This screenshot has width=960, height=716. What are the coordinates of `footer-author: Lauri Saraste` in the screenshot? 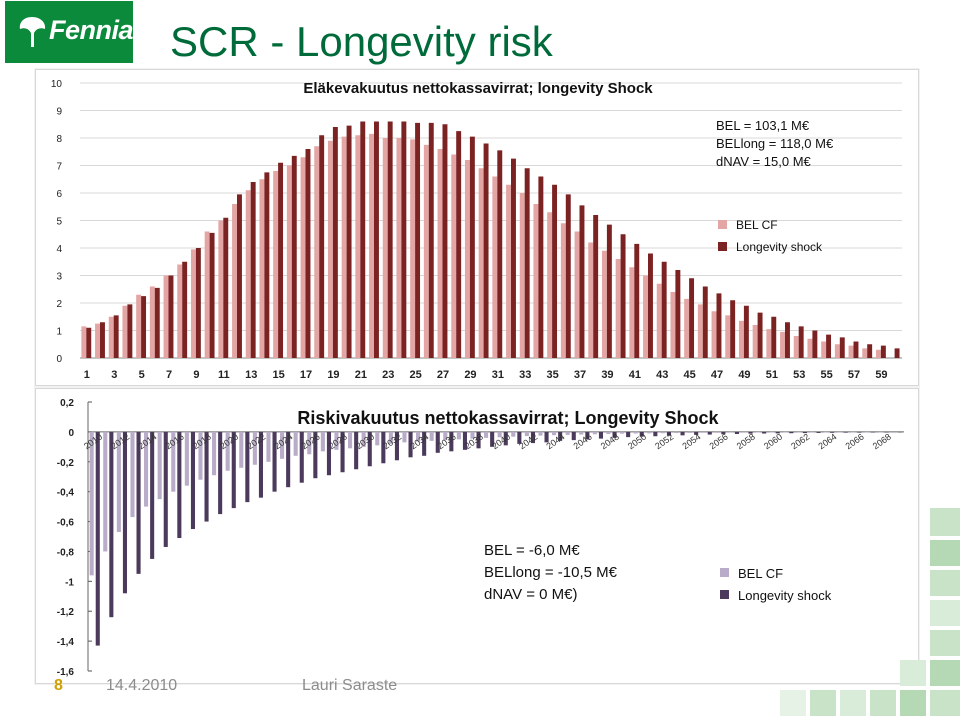 It's located at (350, 685).